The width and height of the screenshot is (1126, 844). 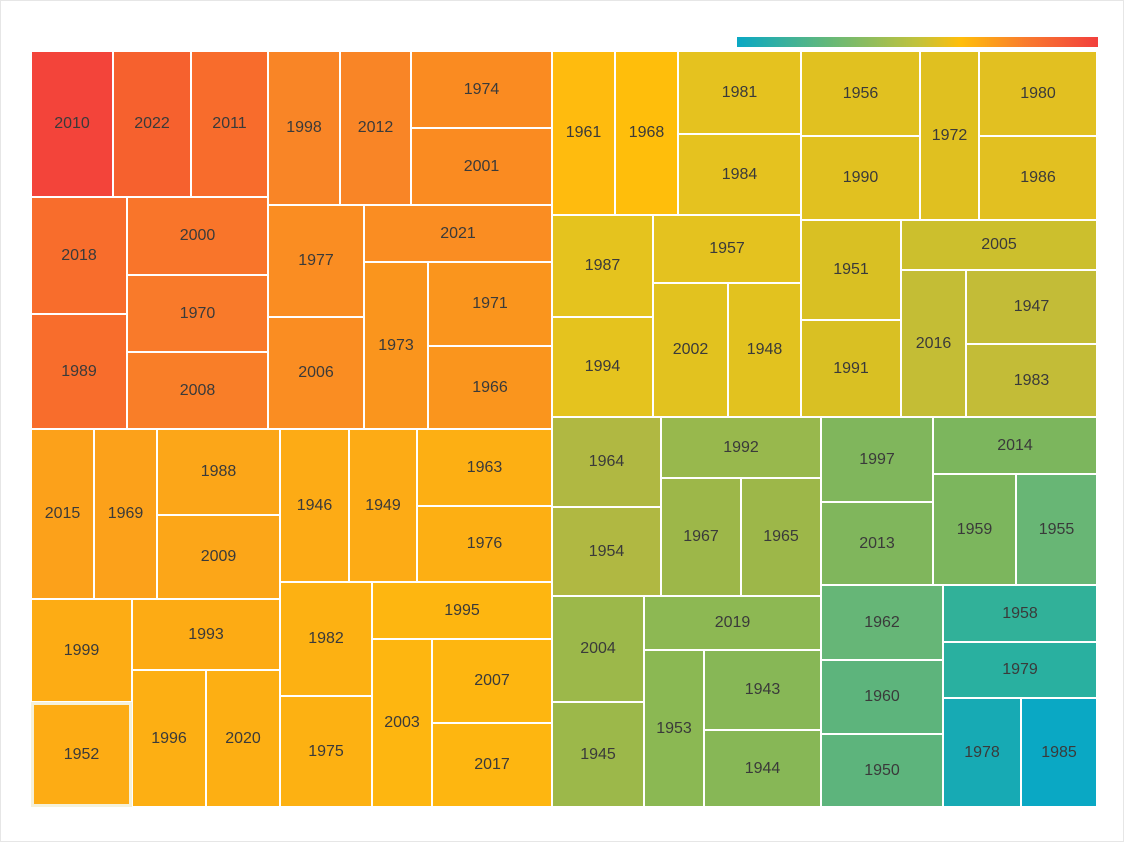 I want to click on treemap-cell-2006: 2006, so click(x=316, y=373).